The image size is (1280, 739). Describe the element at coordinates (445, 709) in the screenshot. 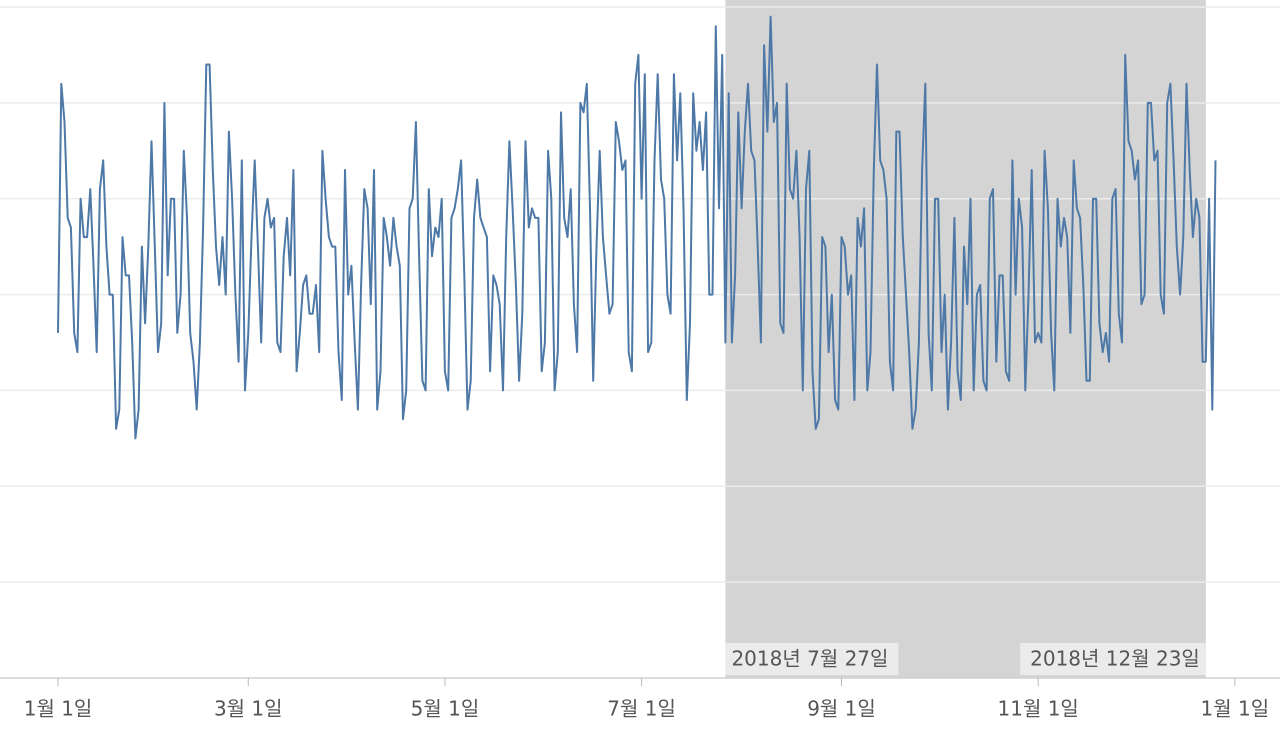

I see `x-tick-label: 5월 1일` at that location.